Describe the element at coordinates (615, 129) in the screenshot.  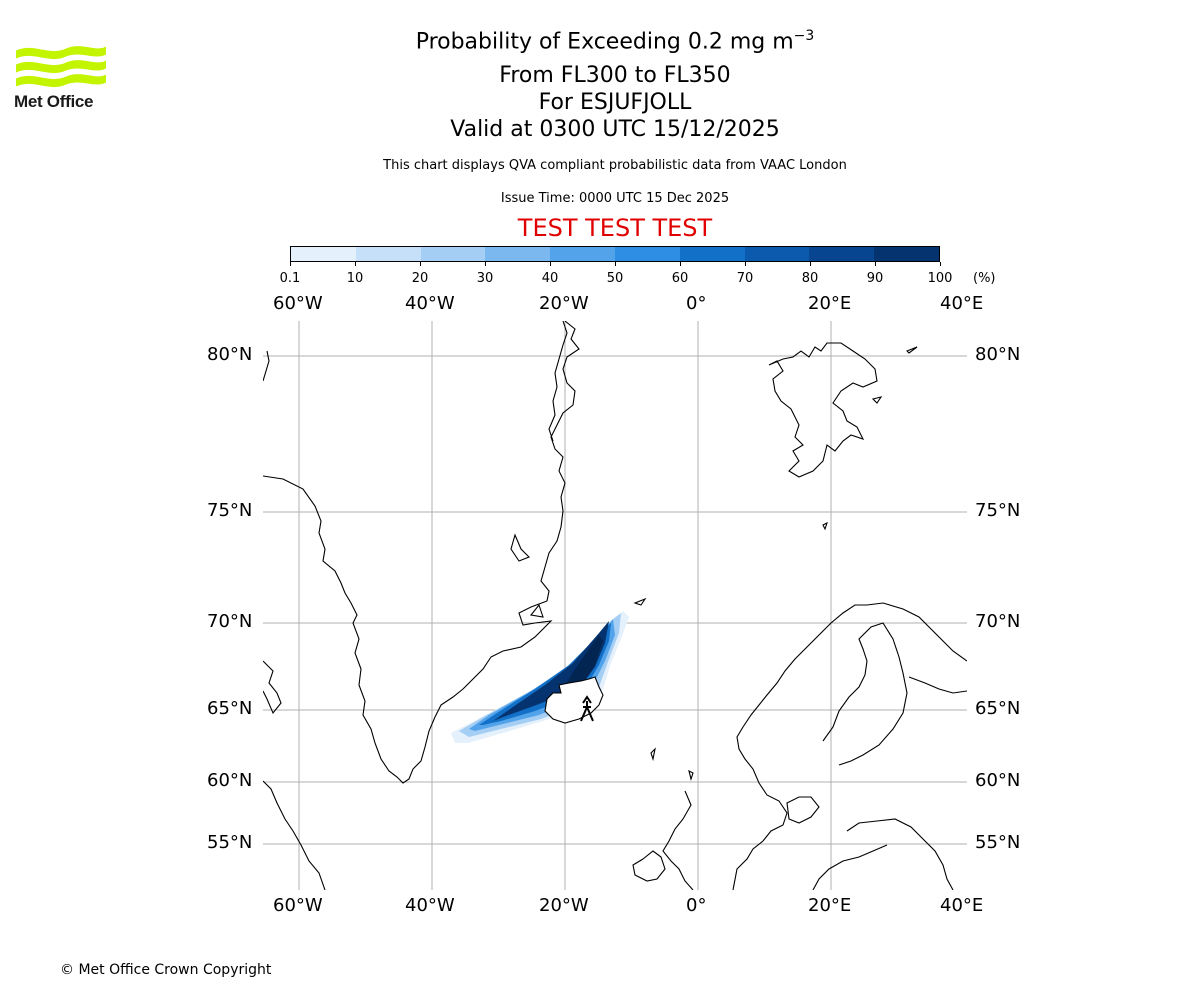
I see `valid-time: Valid at 0300 UTC 15/12/2025` at that location.